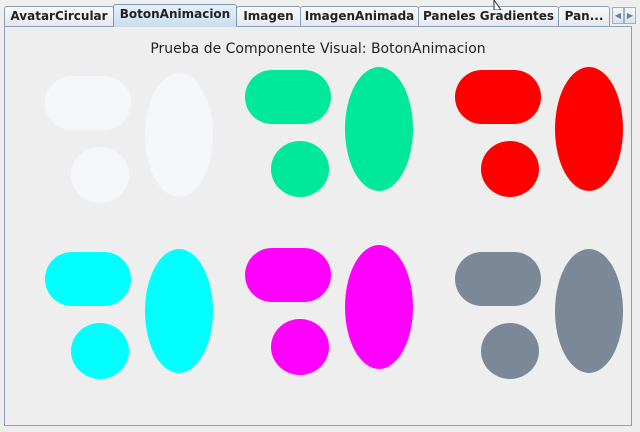 The width and height of the screenshot is (640, 432). I want to click on animated-button-red, so click(540, 132).